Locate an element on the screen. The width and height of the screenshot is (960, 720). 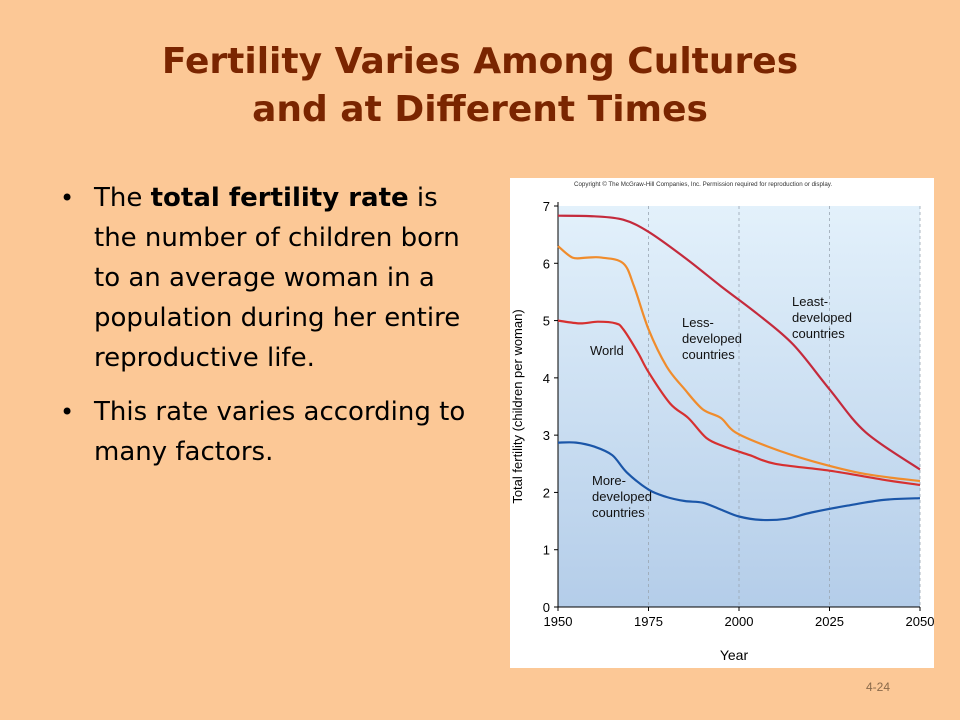
x-tick-label: 1950 is located at coordinates (558, 621).